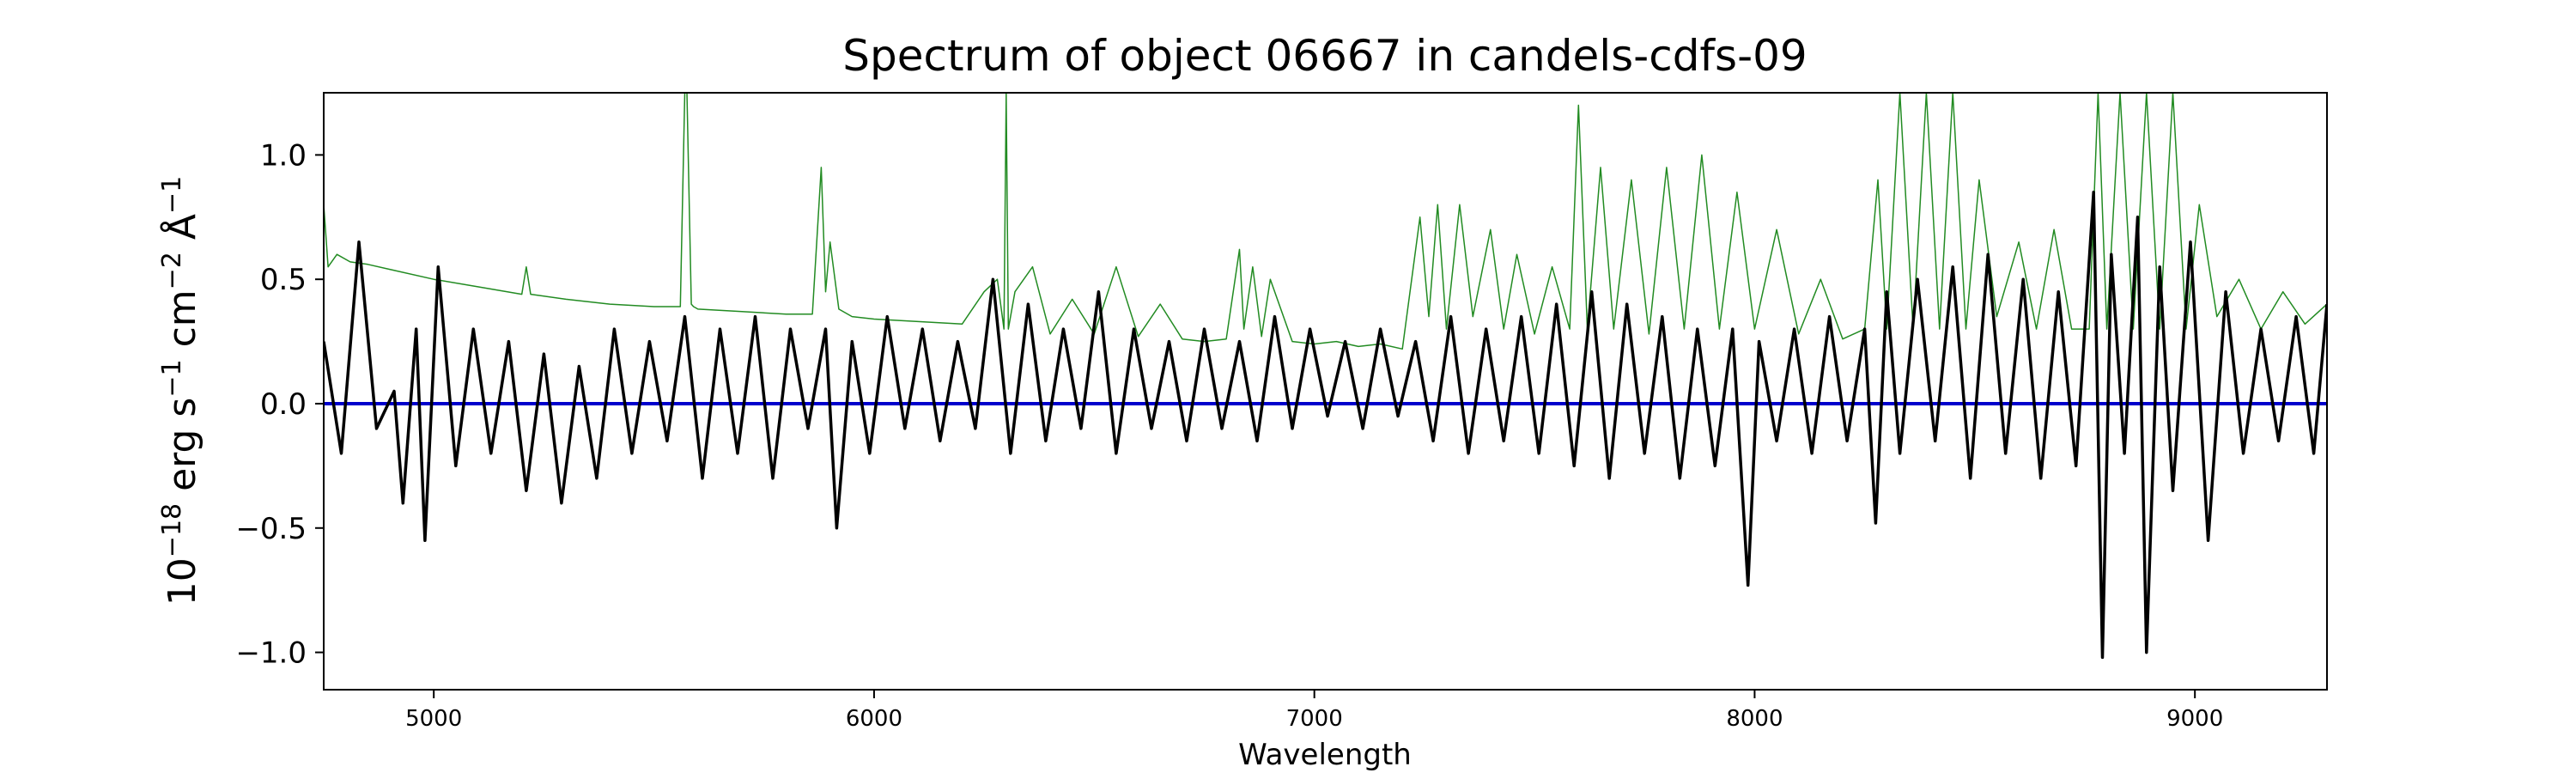  What do you see at coordinates (2194, 719) in the screenshot?
I see `x-tick-label: 9000` at bounding box center [2194, 719].